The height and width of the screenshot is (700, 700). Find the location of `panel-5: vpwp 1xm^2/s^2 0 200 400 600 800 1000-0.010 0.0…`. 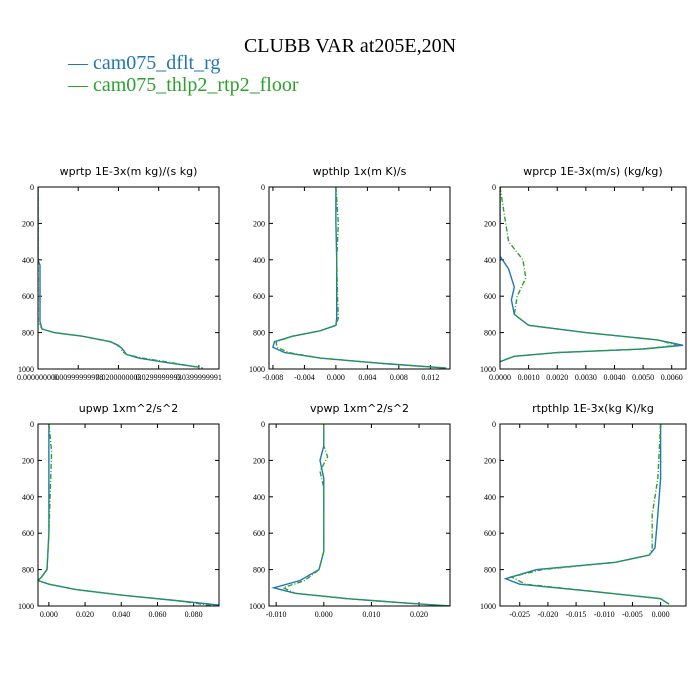

panel-5: vpwp 1xm^2/s^2 0 200 400 600 800 1000-0.010 0.0… is located at coordinates (350, 510).